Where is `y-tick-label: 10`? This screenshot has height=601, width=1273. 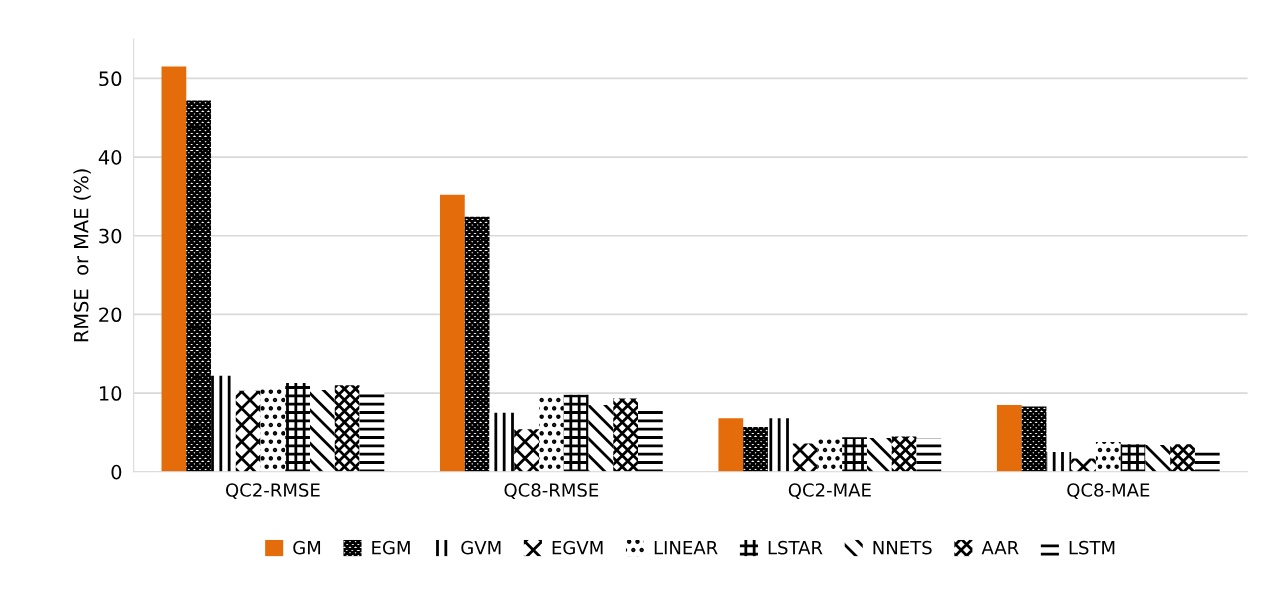
y-tick-label: 10 is located at coordinates (110, 393).